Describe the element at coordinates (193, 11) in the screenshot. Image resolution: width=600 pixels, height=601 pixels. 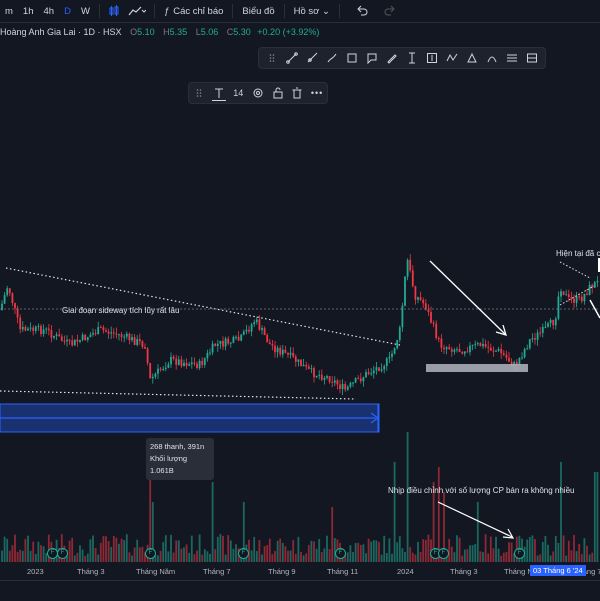
I see `indicators-button: ƒ Các chỉ báo` at that location.